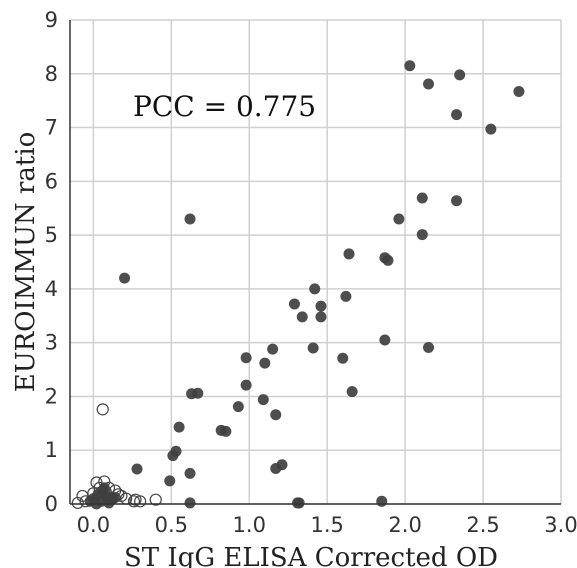 The height and width of the screenshot is (568, 577). What do you see at coordinates (560, 525) in the screenshot?
I see `x-tick-label: 3.0` at bounding box center [560, 525].